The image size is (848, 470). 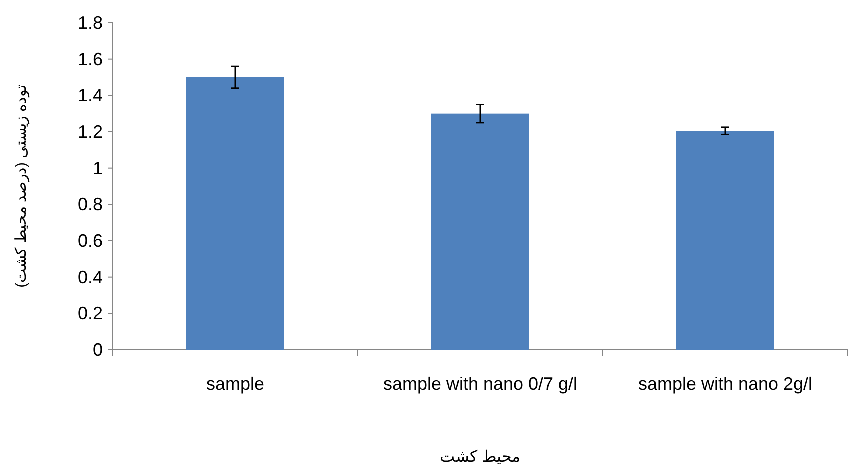 What do you see at coordinates (90, 132) in the screenshot?
I see `y-tick-label: 1.2` at bounding box center [90, 132].